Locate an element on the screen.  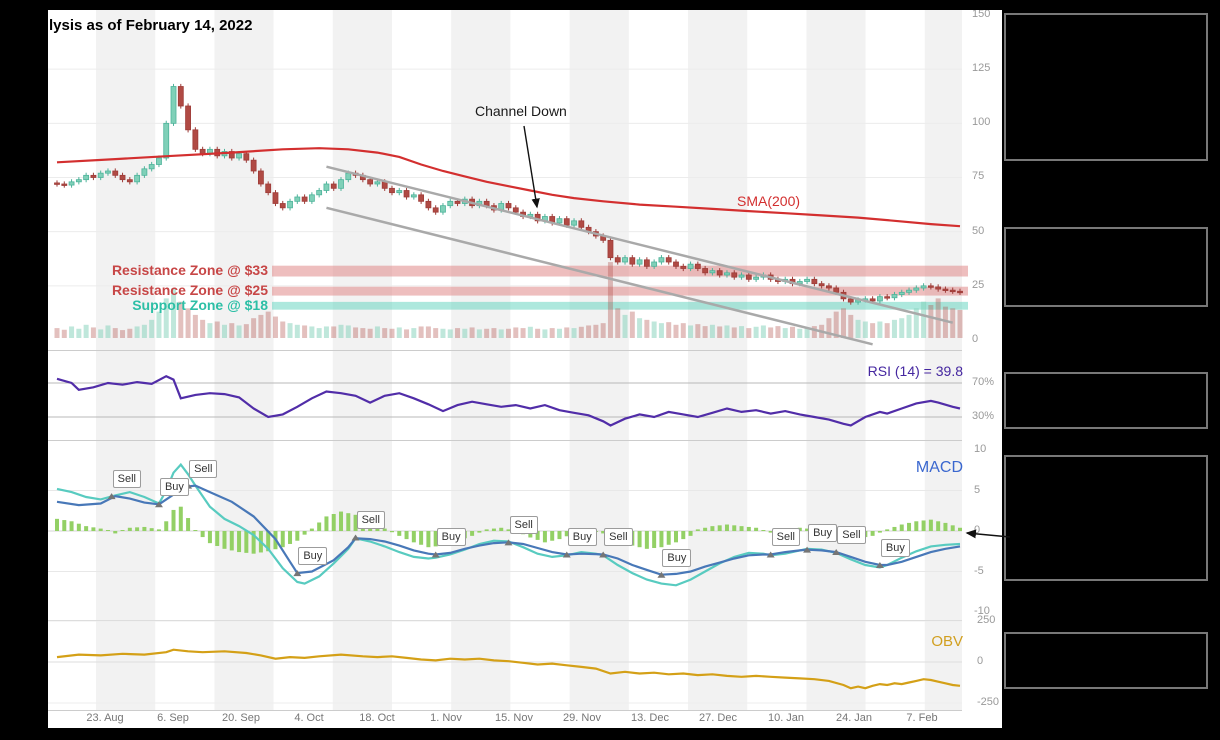
price-axis-tick: 0 is located at coordinates (975, 339).